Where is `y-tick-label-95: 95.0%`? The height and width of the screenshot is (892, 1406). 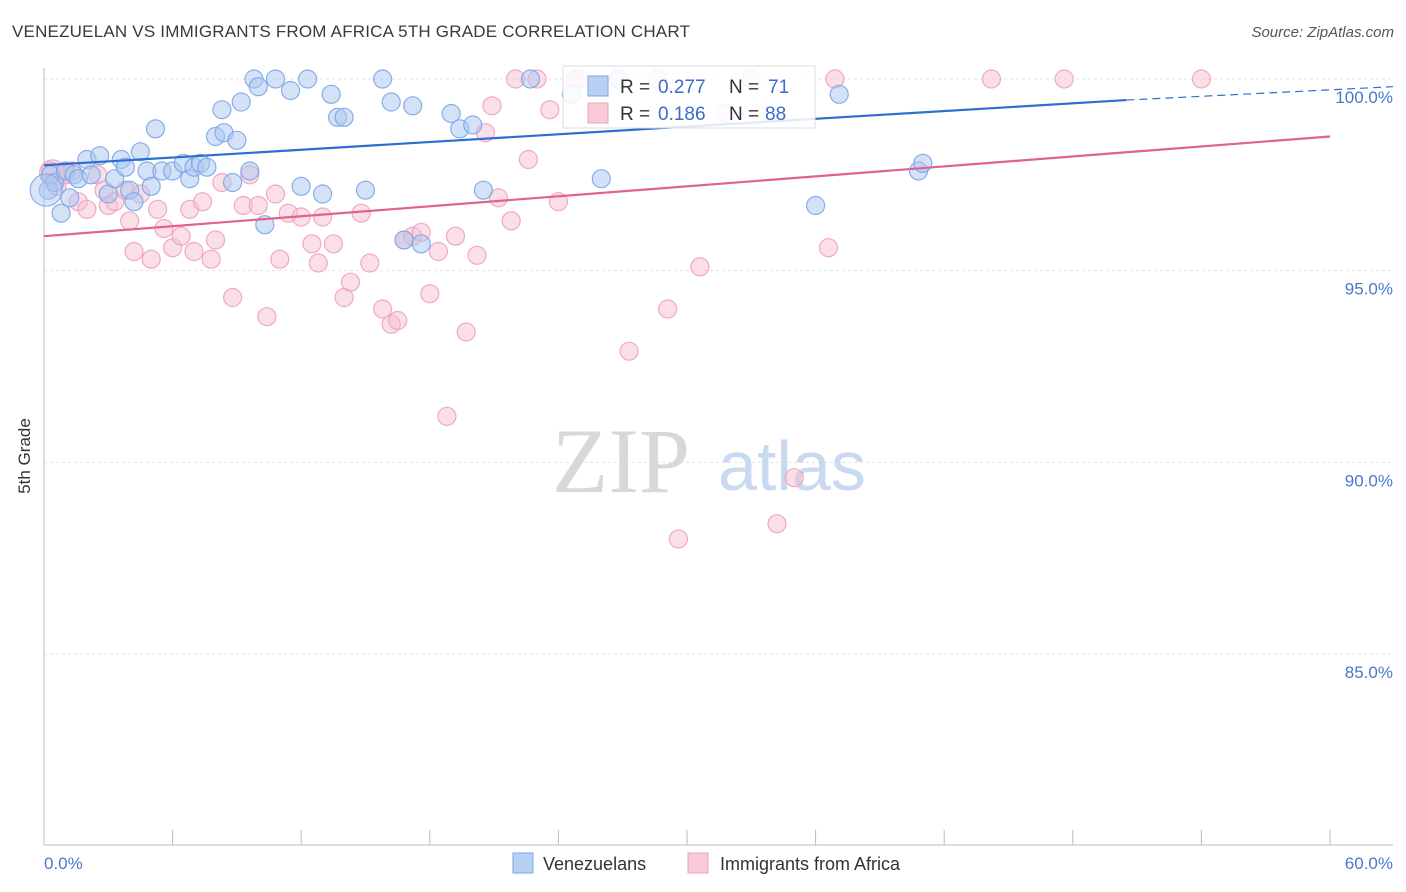 y-tick-label-95: 95.0% is located at coordinates (1369, 289).